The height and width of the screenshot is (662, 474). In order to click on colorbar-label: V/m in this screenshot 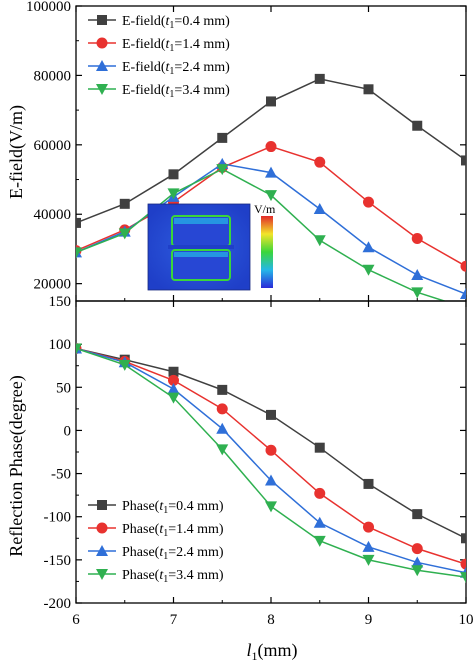, I will do `click(265, 209)`.